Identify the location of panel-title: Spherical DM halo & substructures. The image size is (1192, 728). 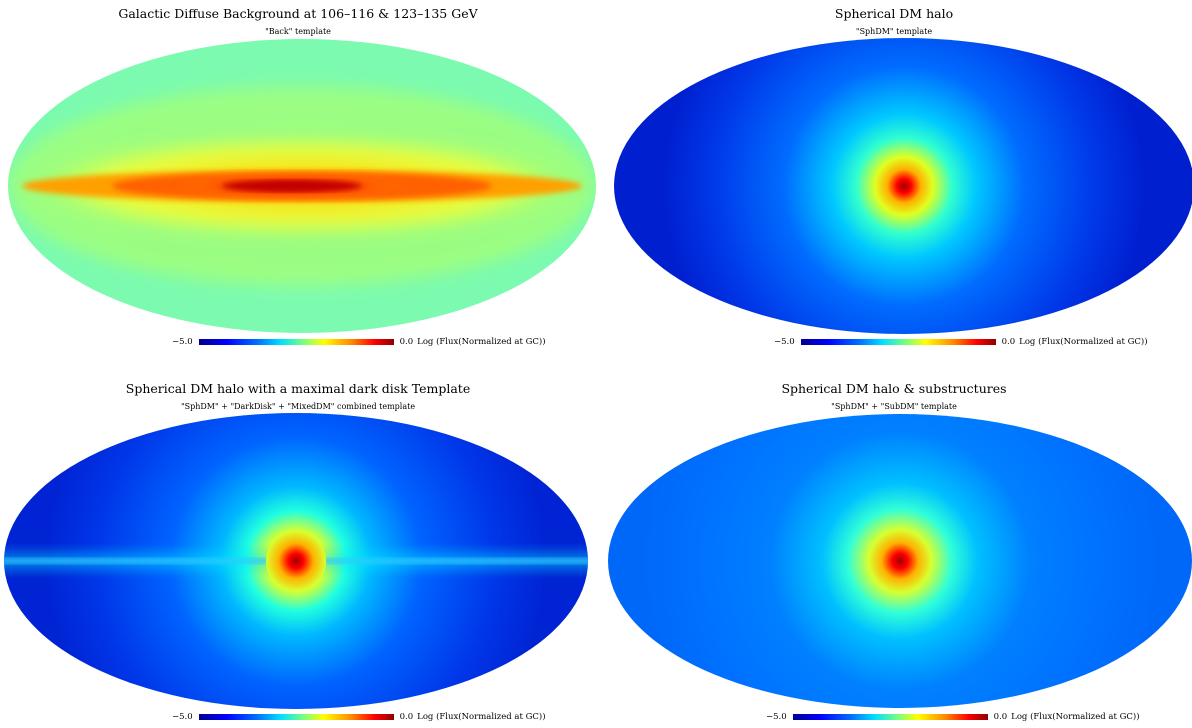
(894, 388).